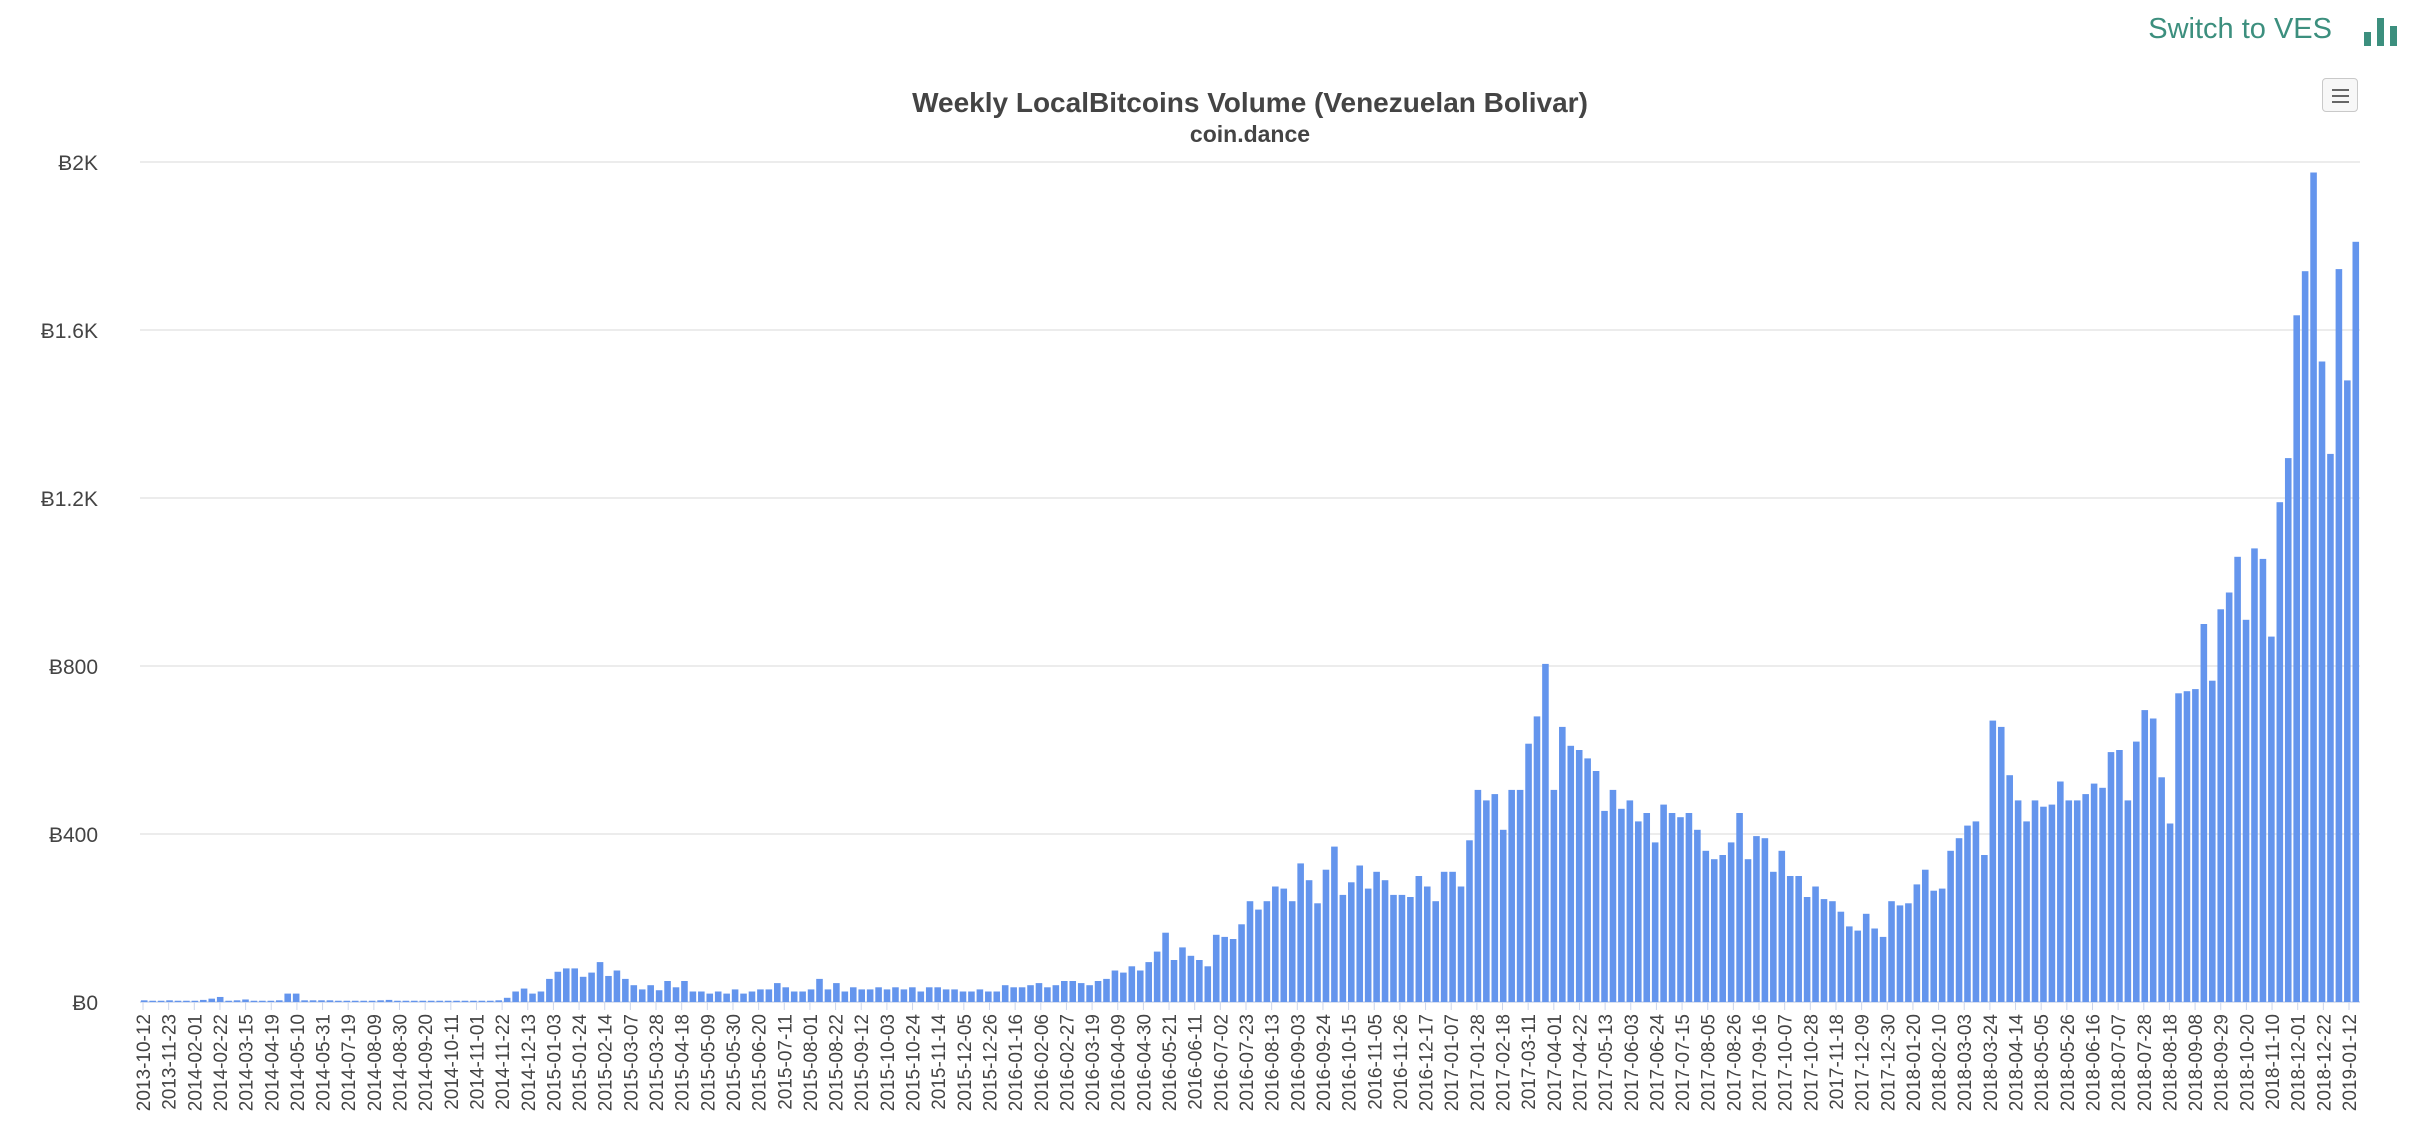 This screenshot has height=1148, width=2412. What do you see at coordinates (2340, 95) in the screenshot?
I see `chart-menu-button` at bounding box center [2340, 95].